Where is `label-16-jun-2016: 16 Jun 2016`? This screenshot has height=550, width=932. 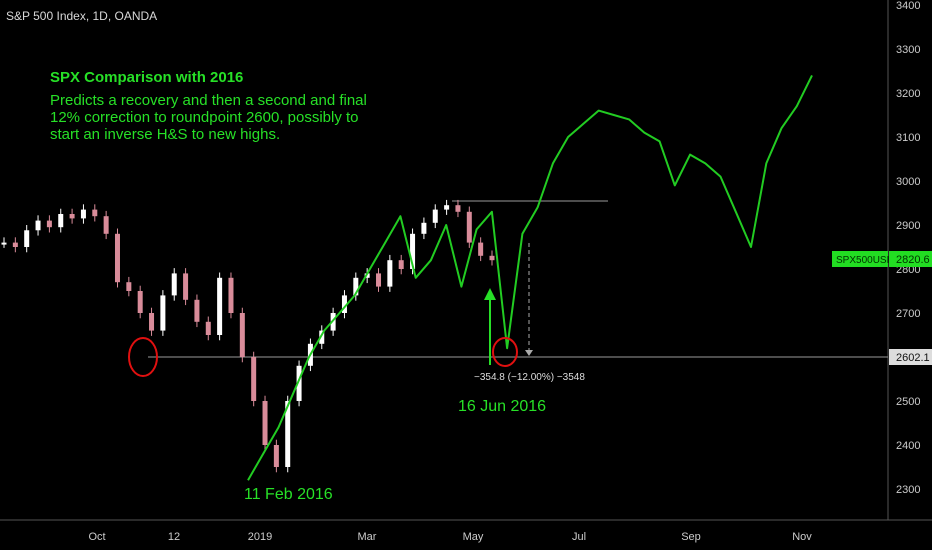 label-16-jun-2016: 16 Jun 2016 is located at coordinates (502, 406).